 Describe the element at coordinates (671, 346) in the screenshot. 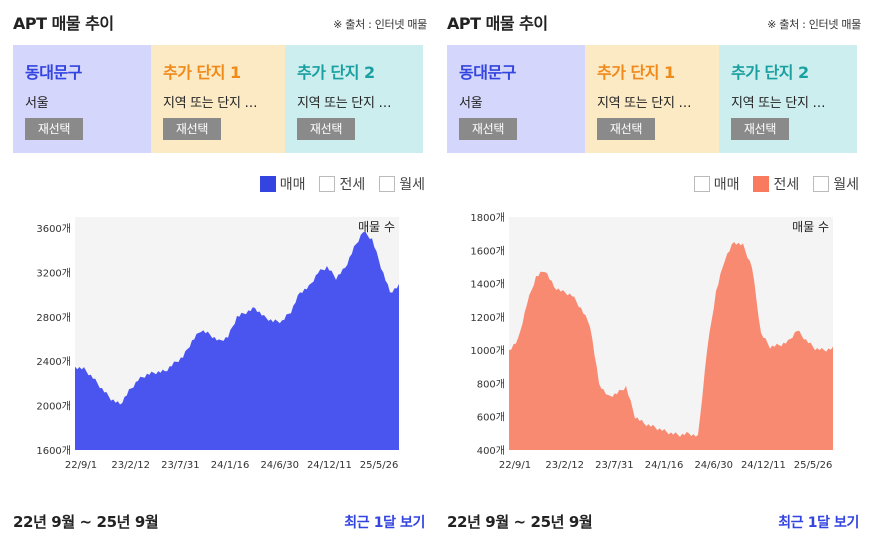

I see `series-area` at that location.